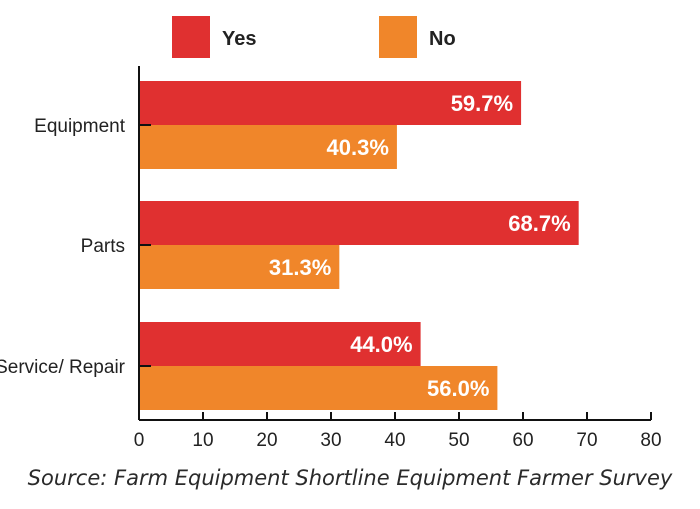  I want to click on category-label: Service/ Repair, so click(63, 367).